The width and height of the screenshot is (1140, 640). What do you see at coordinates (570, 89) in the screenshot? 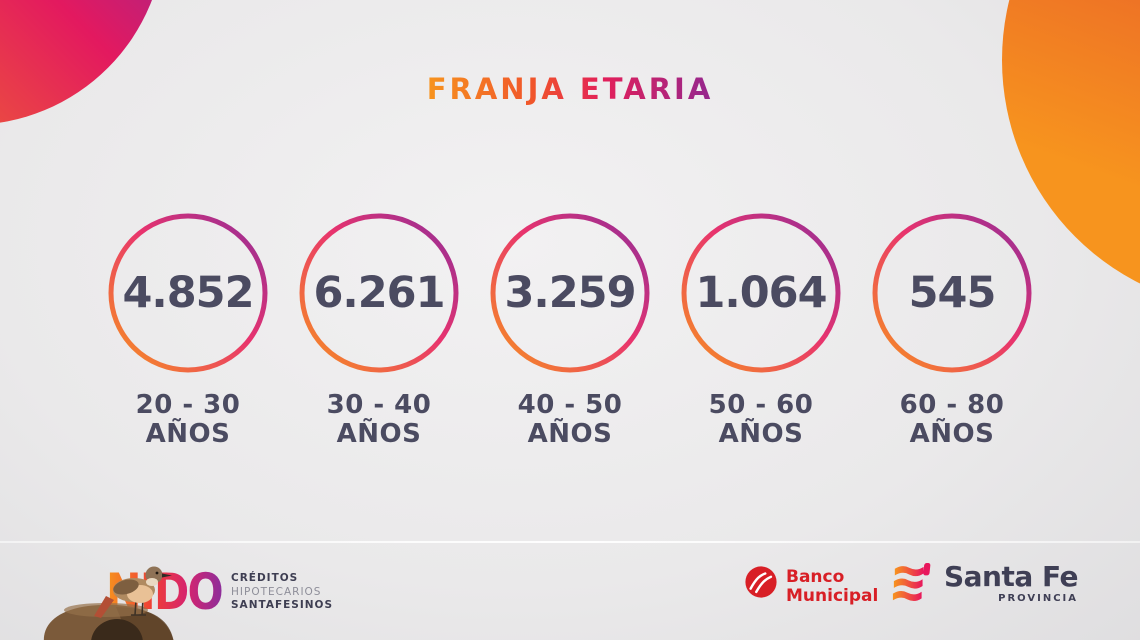
I see `page-title: FRANJA ETARIA` at bounding box center [570, 89].